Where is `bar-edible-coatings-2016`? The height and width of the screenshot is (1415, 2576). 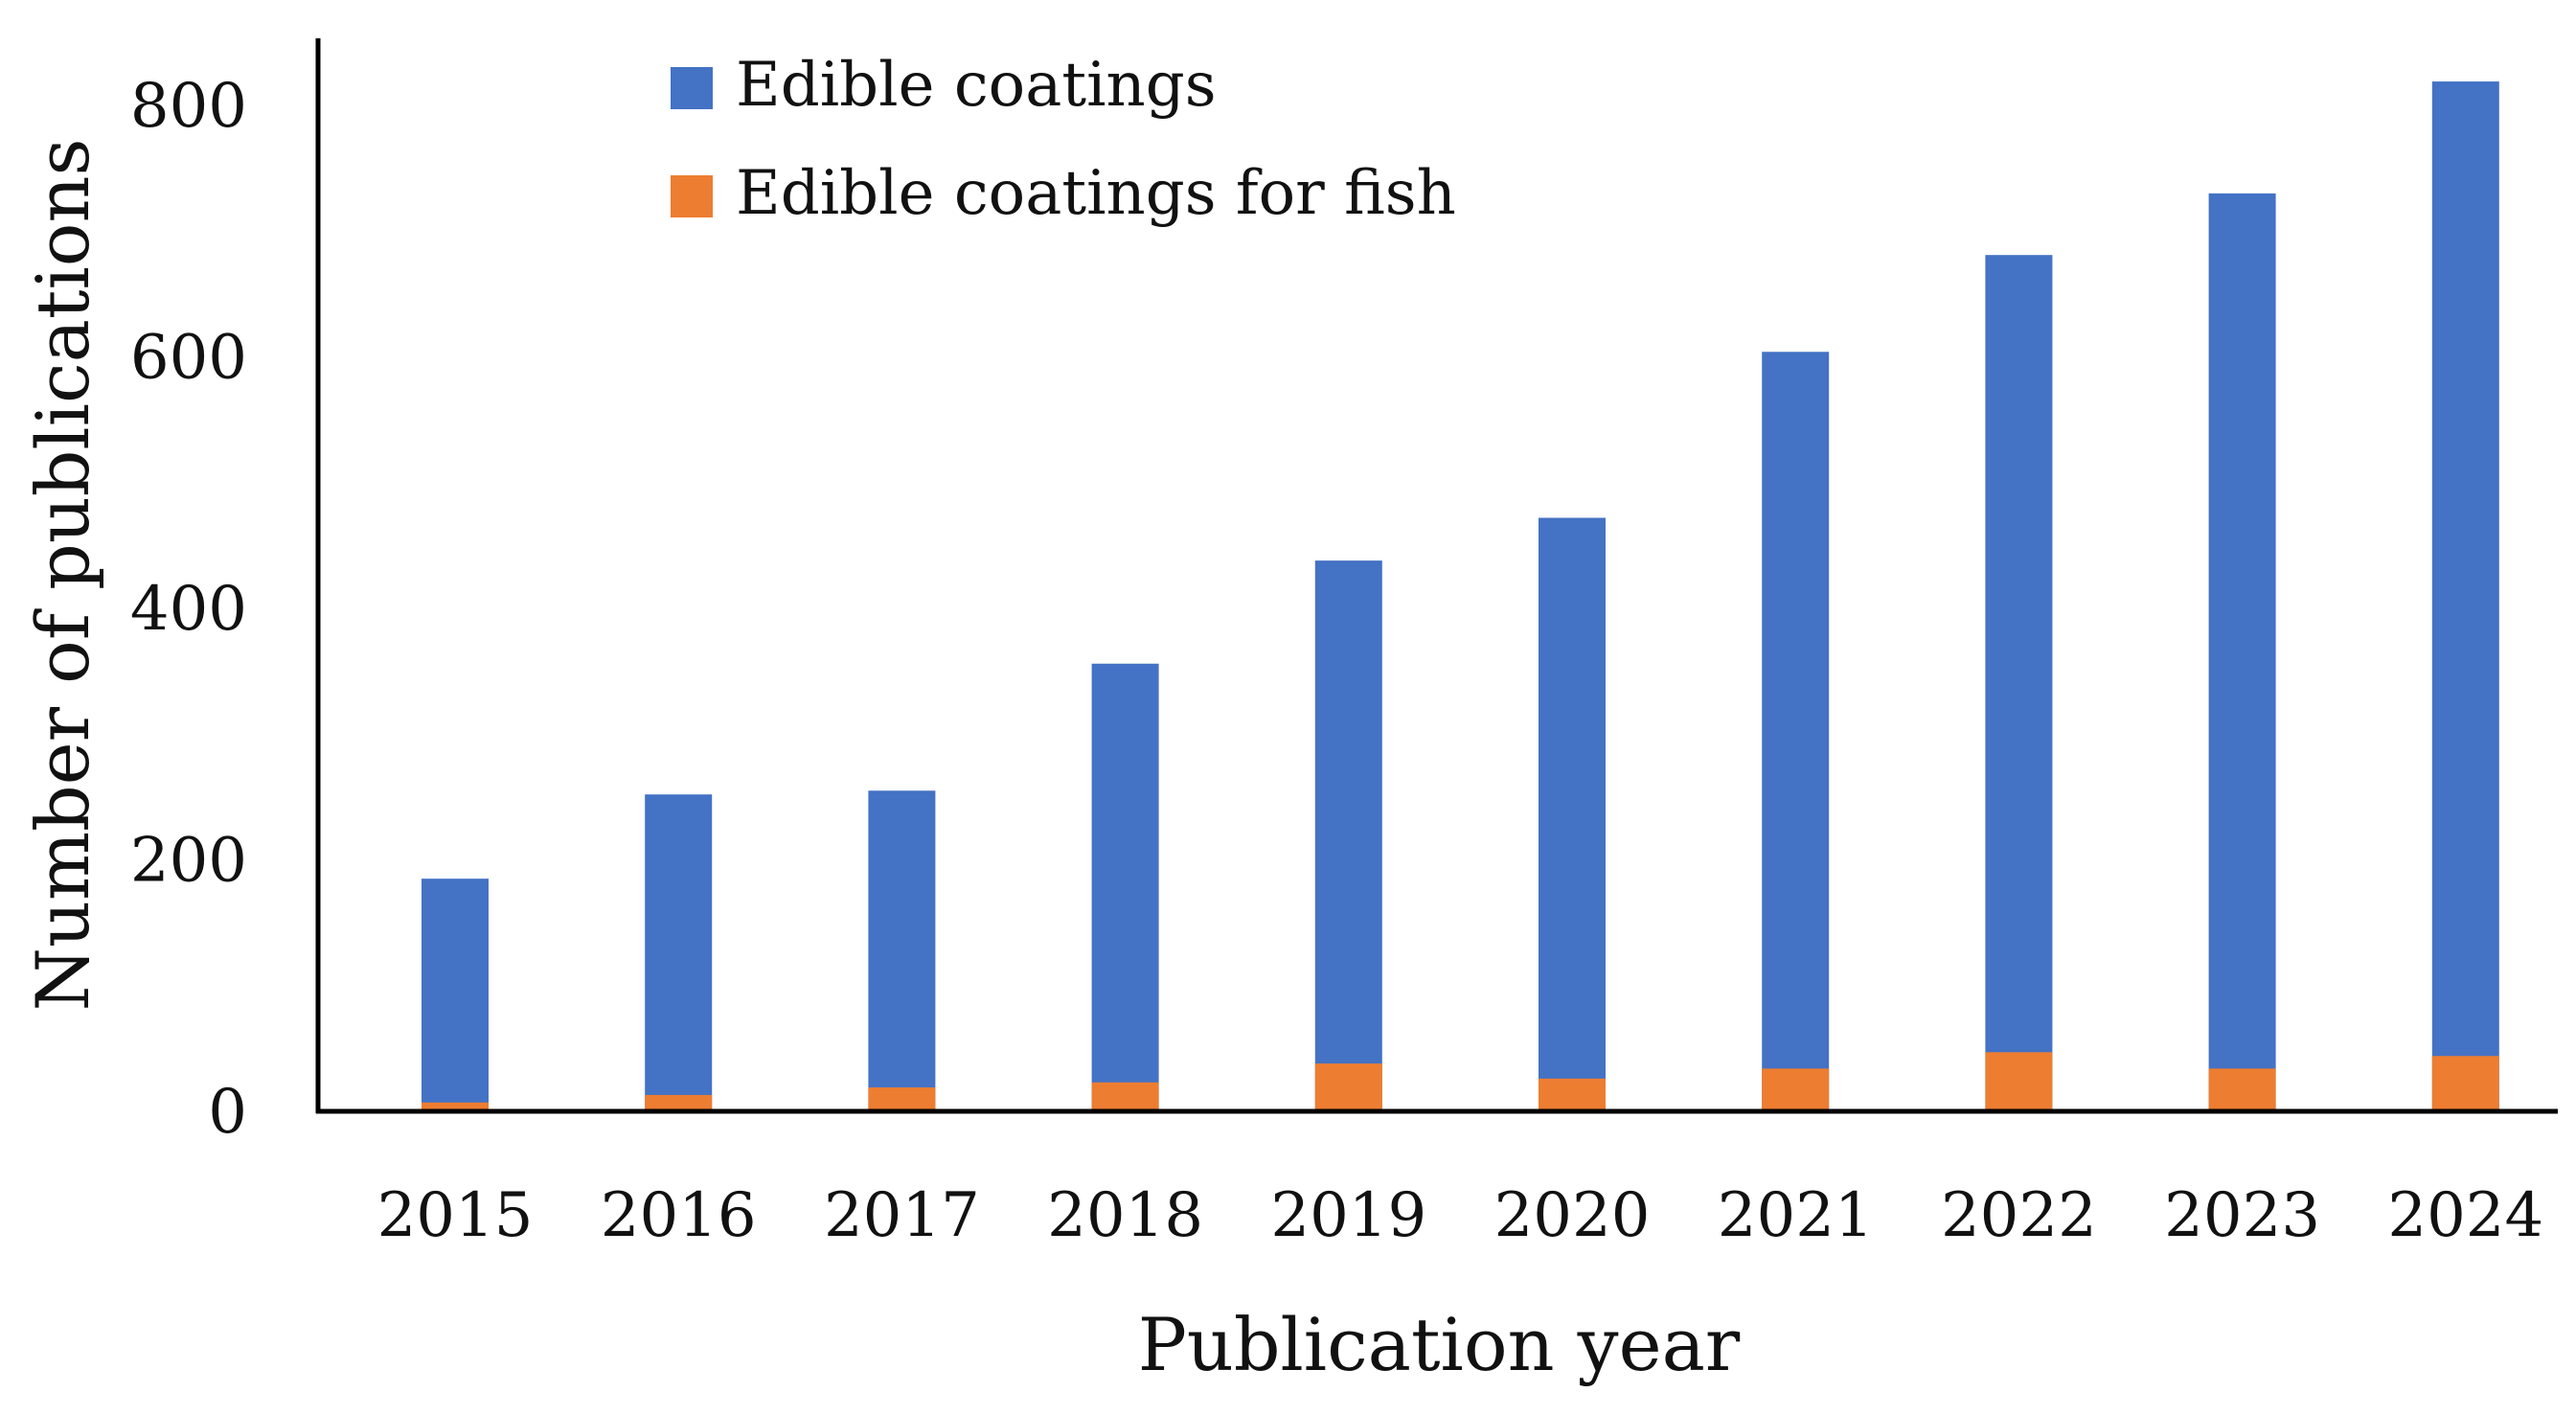
bar-edible-coatings-2016 is located at coordinates (679, 952).